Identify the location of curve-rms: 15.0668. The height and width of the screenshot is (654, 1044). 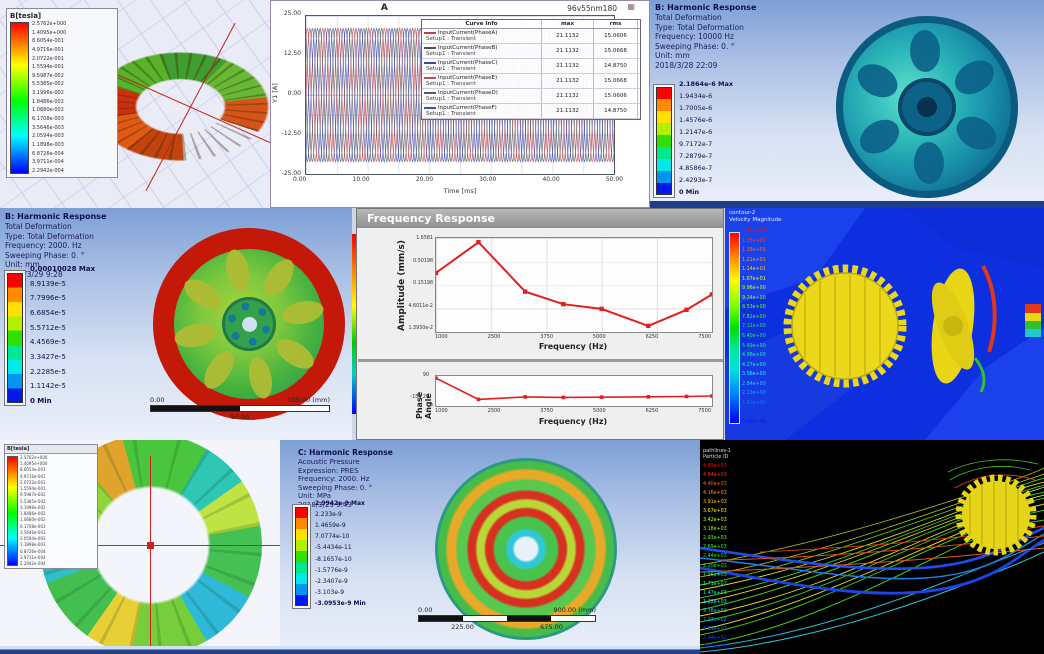
(616, 51).